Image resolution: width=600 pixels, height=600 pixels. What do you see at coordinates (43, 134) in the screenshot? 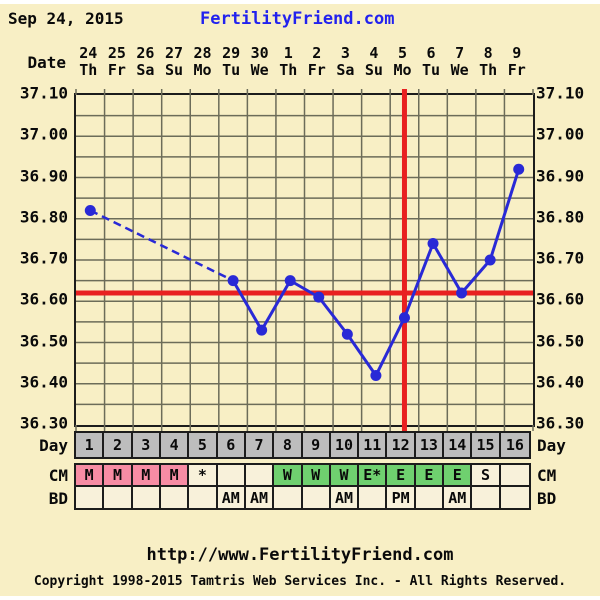
I see `y-tick-label-left: 37.00` at bounding box center [43, 134].